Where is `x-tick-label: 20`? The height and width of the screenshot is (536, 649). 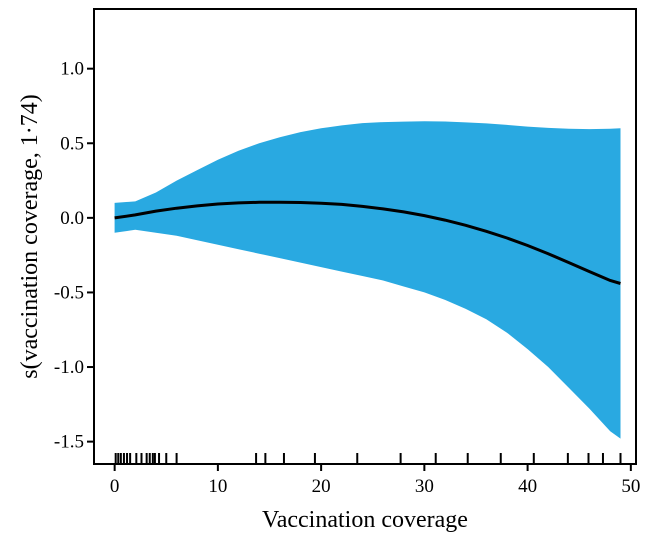 x-tick-label: 20 is located at coordinates (321, 486).